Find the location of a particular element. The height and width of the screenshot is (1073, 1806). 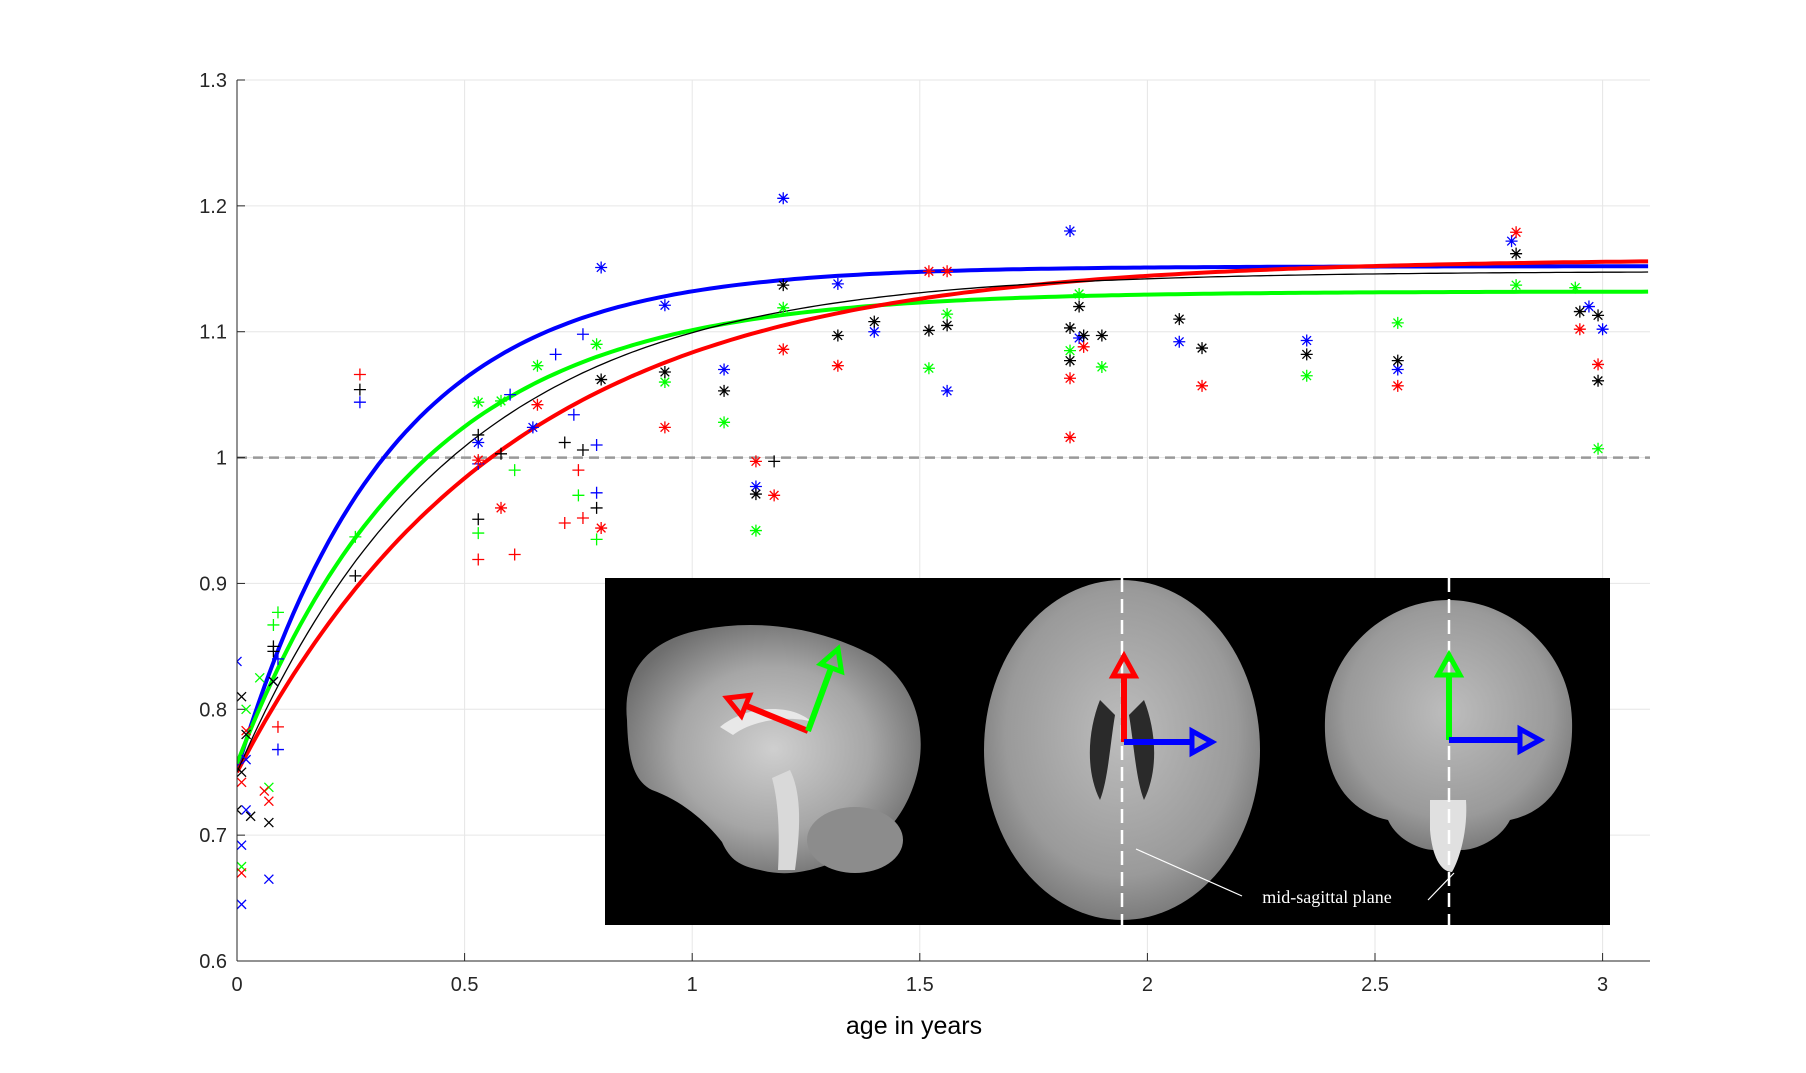

x-tick-label: 0.5 is located at coordinates (465, 985).